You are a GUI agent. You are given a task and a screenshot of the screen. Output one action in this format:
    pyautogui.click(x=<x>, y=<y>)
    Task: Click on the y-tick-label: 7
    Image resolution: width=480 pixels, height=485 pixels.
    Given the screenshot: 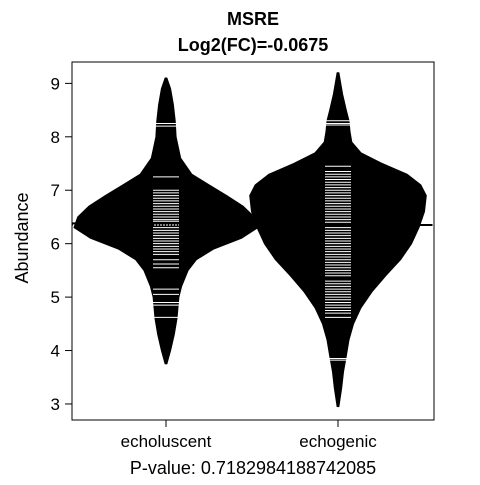 What is the action you would take?
    pyautogui.click(x=55, y=190)
    